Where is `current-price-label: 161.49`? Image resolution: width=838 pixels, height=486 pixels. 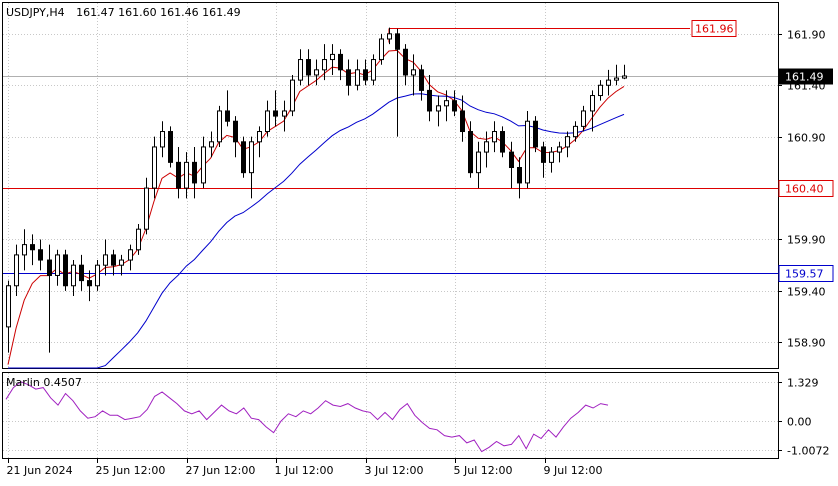 current-price-label: 161.49 is located at coordinates (804, 77).